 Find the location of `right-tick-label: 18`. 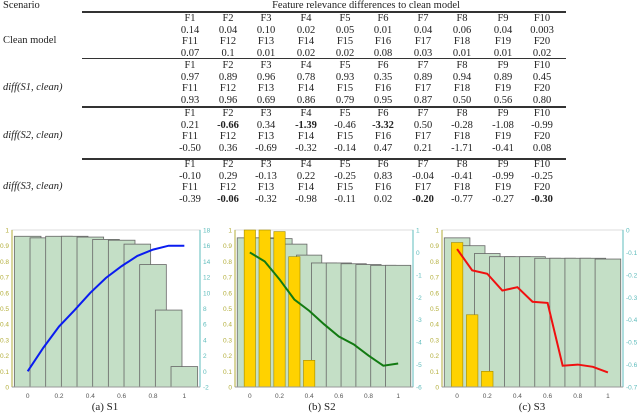

right-tick-label: 18 is located at coordinates (207, 231).